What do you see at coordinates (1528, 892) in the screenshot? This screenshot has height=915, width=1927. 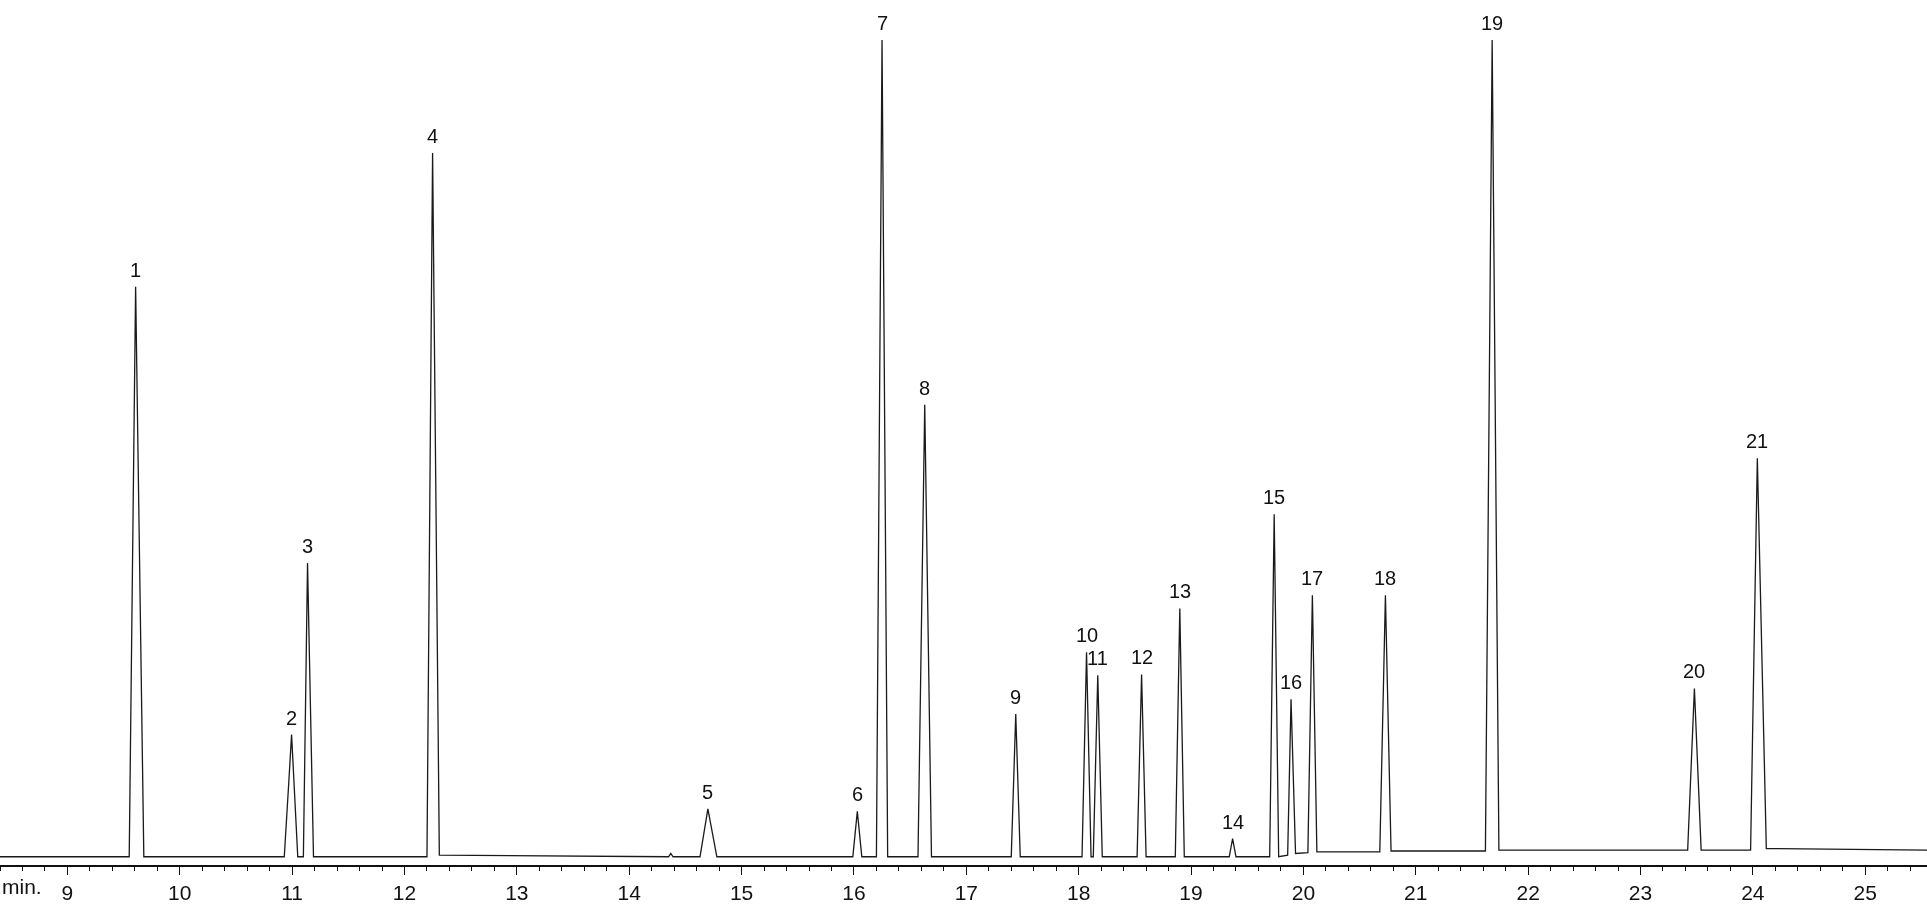 I see `x-tick-label: 22` at bounding box center [1528, 892].